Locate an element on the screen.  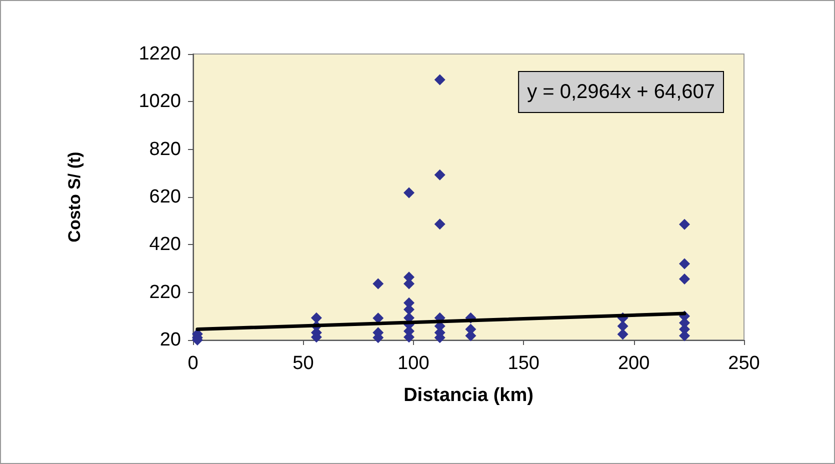
y-tick-label: 620 is located at coordinates (165, 197).